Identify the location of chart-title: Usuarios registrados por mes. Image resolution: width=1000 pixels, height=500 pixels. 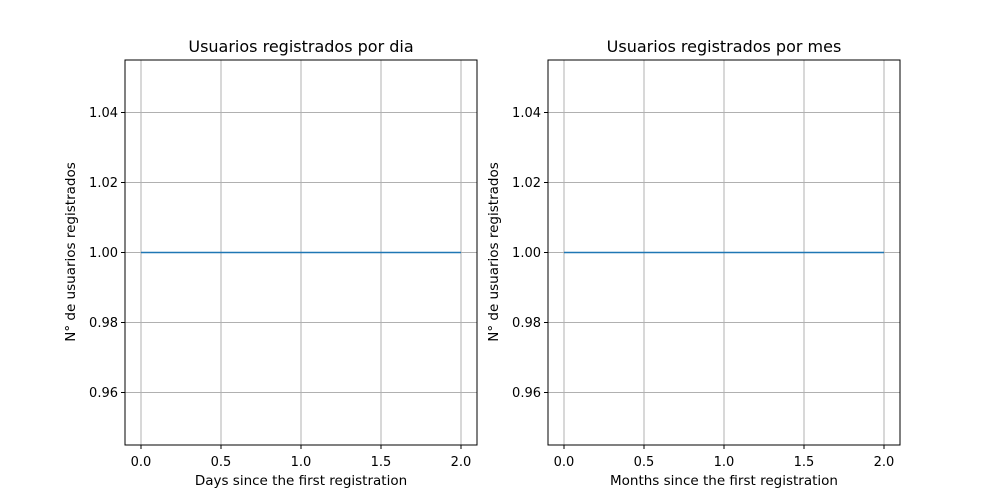
(724, 46).